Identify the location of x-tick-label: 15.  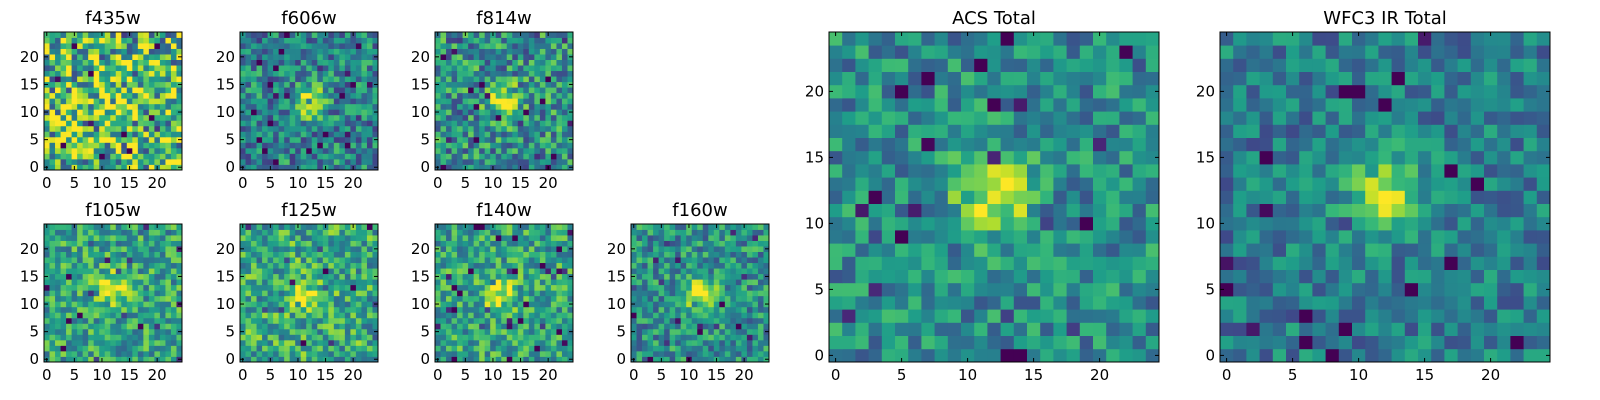
(325, 183).